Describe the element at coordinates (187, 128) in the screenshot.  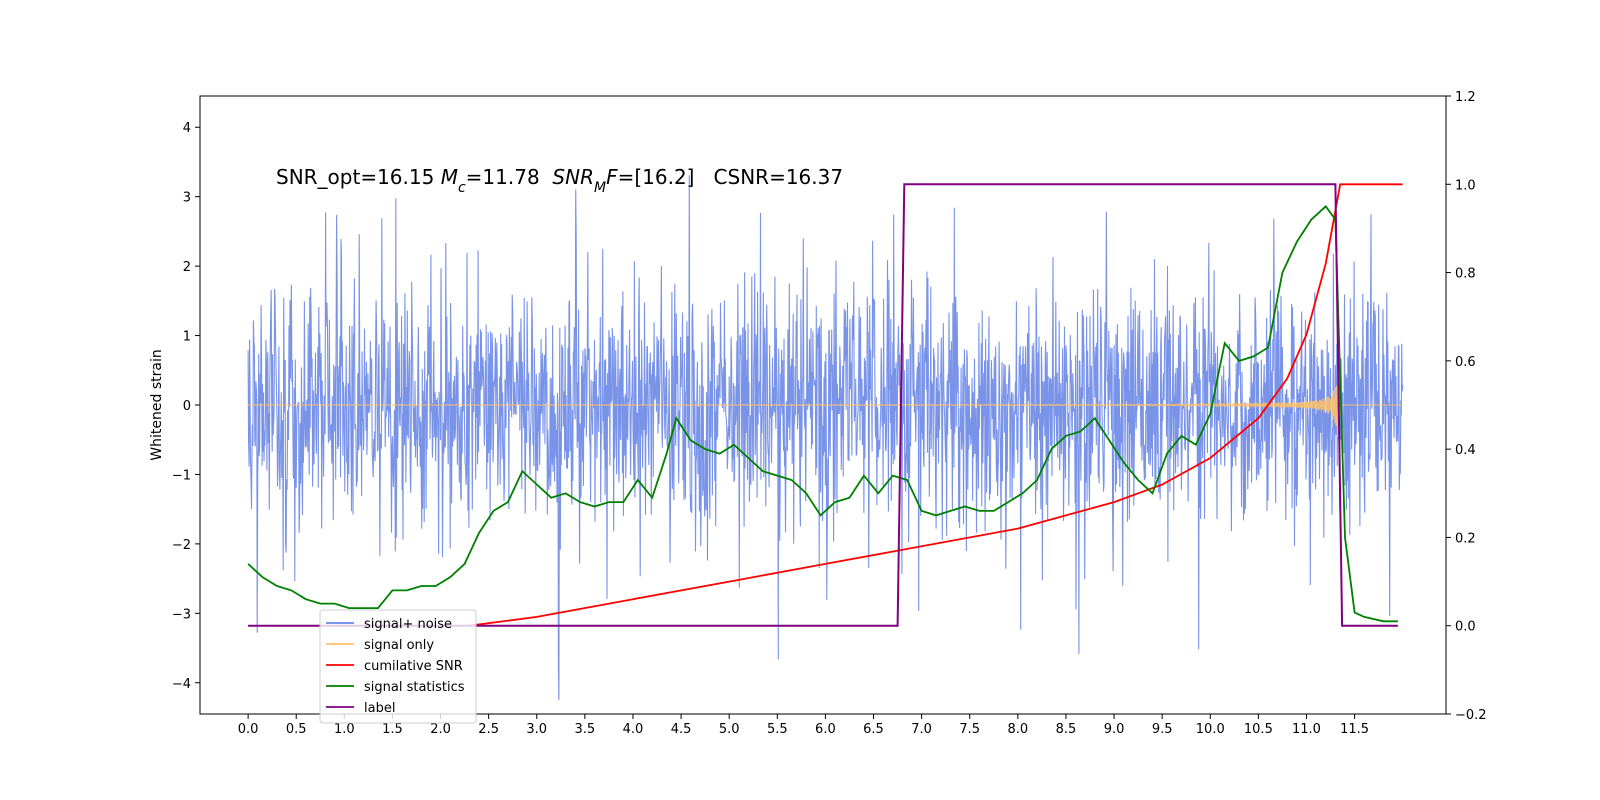
I see `y-tick-label: 4` at that location.